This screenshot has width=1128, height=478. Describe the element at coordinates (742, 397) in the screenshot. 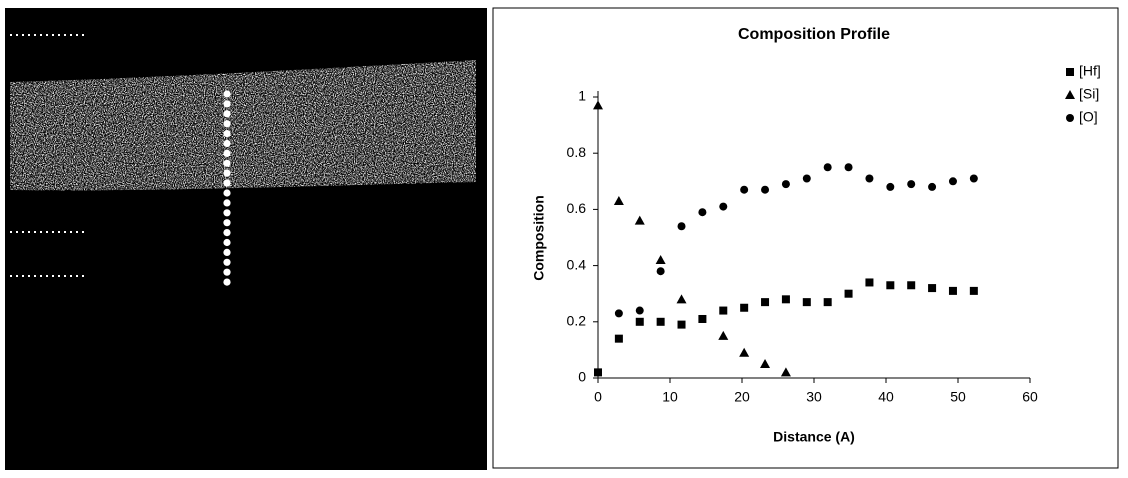

I see `x-tick-label: 20` at that location.